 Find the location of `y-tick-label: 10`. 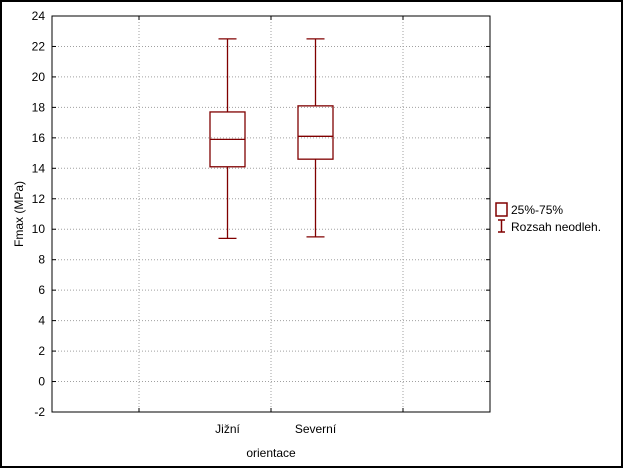

y-tick-label: 10 is located at coordinates (39, 229).